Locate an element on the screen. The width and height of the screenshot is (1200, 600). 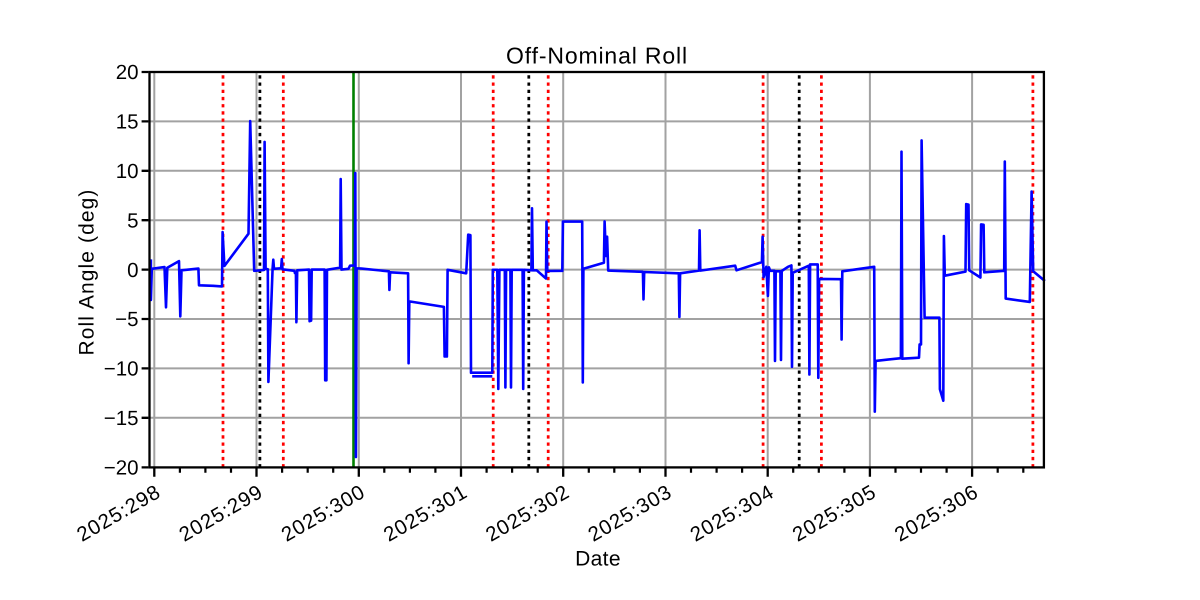
svg-text: −5 is located at coordinates (126, 319).